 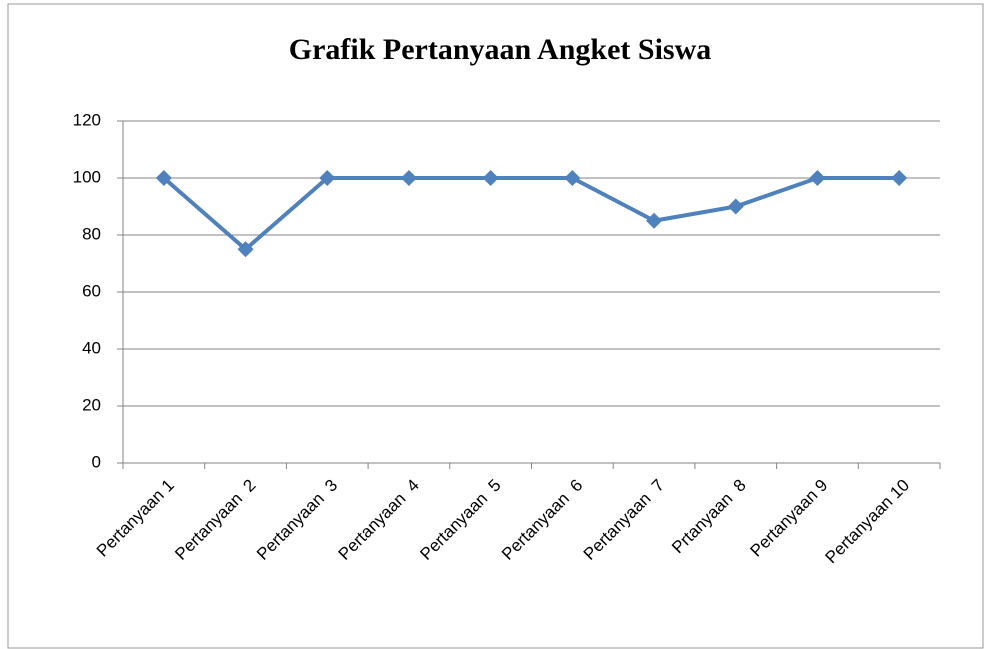 What do you see at coordinates (91, 404) in the screenshot?
I see `y-tick-label: 20` at bounding box center [91, 404].